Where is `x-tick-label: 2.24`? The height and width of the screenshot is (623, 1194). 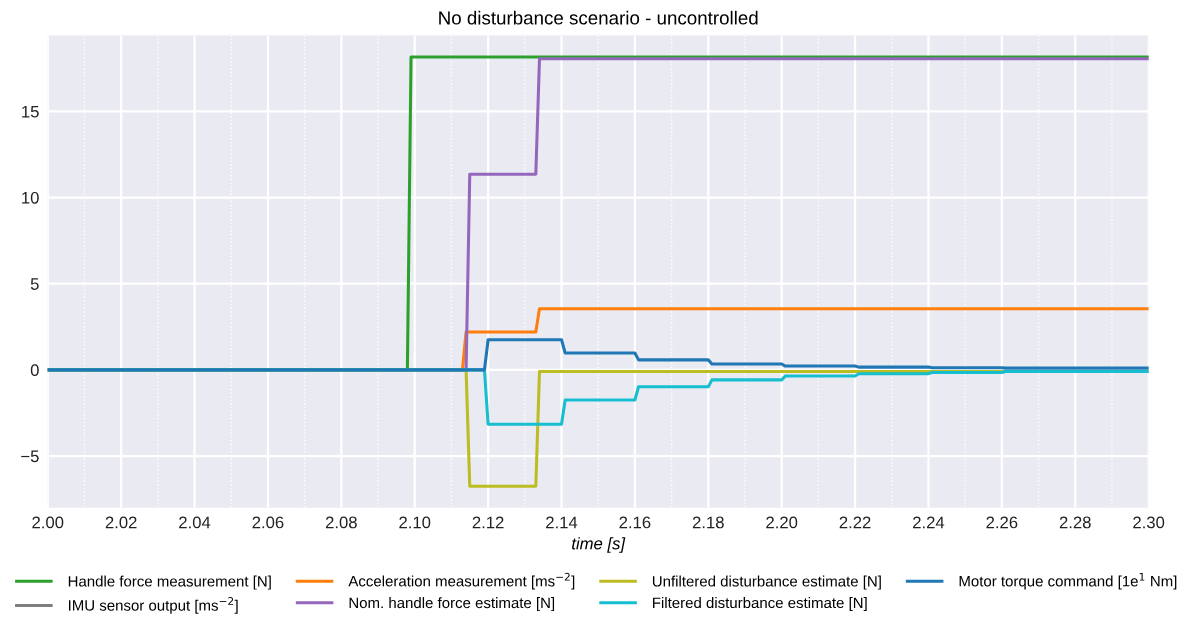
x-tick-label: 2.24 is located at coordinates (929, 522).